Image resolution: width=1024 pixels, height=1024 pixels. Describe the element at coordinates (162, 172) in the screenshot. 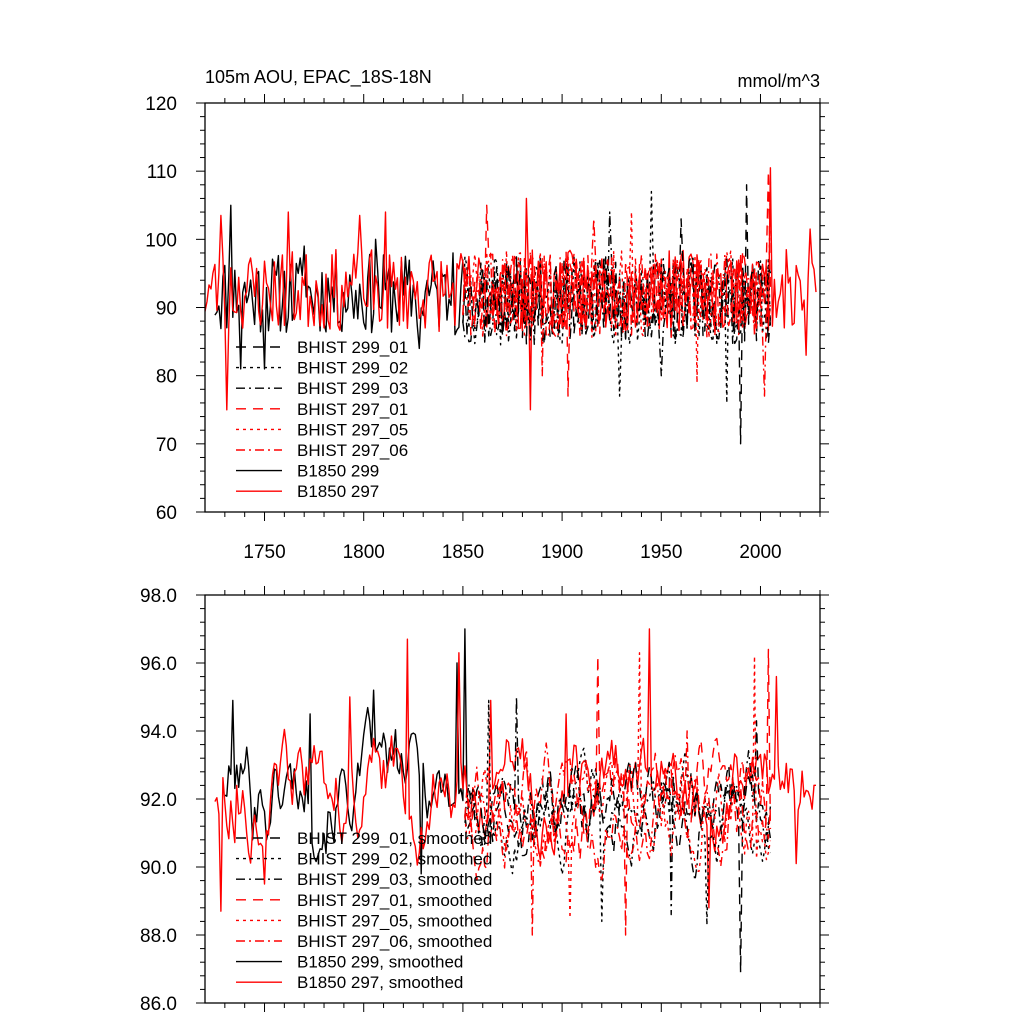

I see `y-tick-label: 110` at that location.